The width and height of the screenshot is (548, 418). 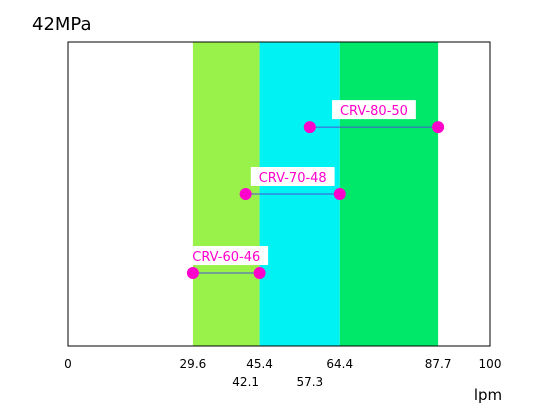 What do you see at coordinates (282, 373) in the screenshot?
I see `x-ticks-layer: 0 29.6 45.4 64.4 87.7 100 42.1 57.3` at bounding box center [282, 373].